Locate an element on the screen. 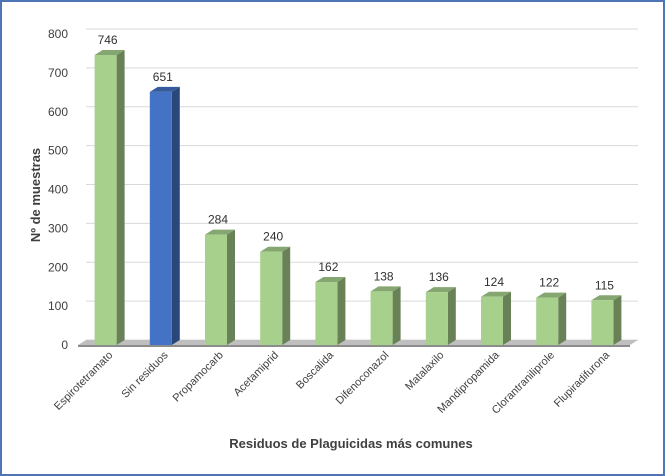 Image resolution: width=665 pixels, height=476 pixels. data-label: 284 is located at coordinates (218, 220).